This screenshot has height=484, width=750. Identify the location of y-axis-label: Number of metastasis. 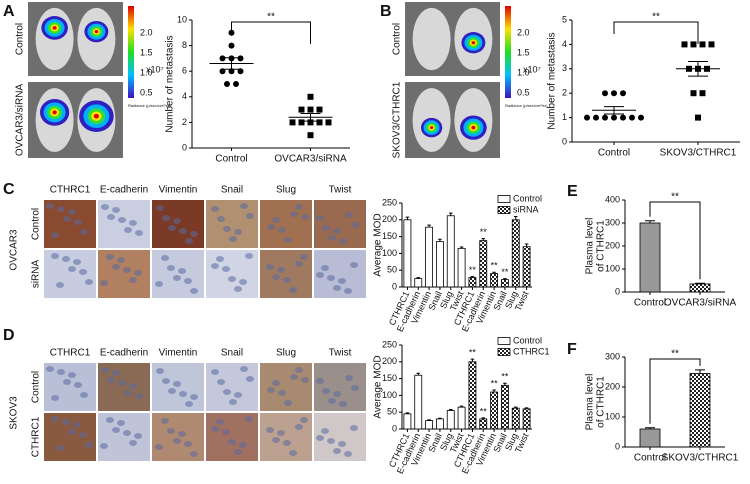
(170, 83).